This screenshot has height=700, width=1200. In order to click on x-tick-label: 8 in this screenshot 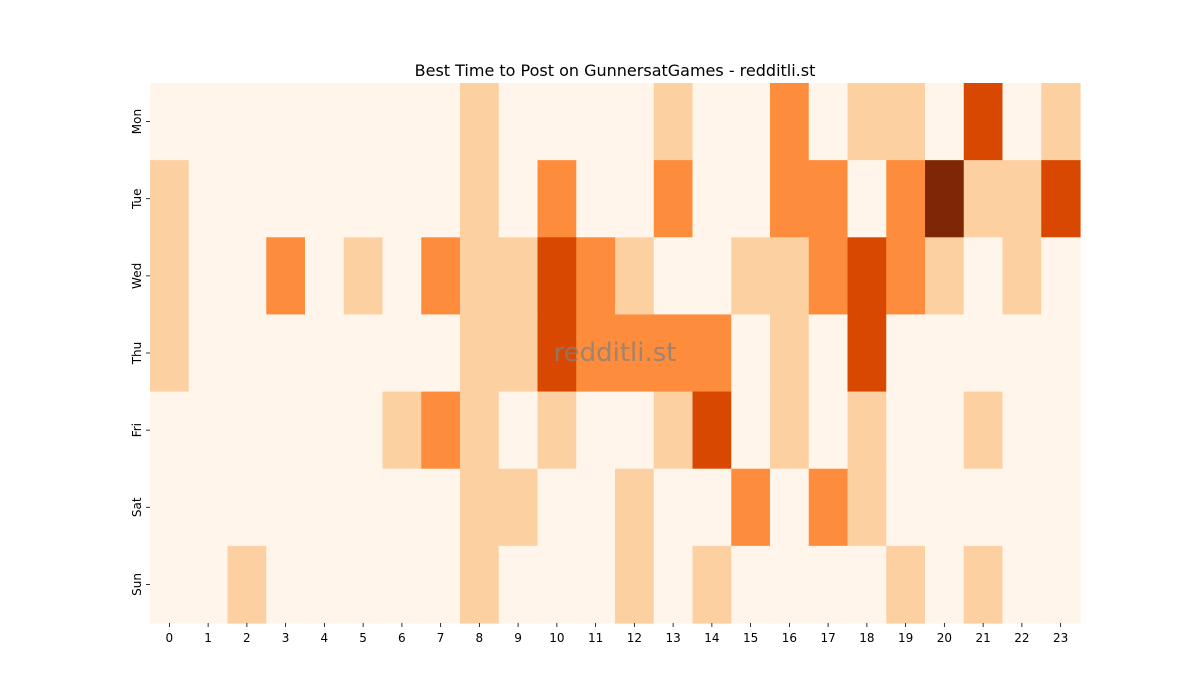, I will do `click(480, 638)`.